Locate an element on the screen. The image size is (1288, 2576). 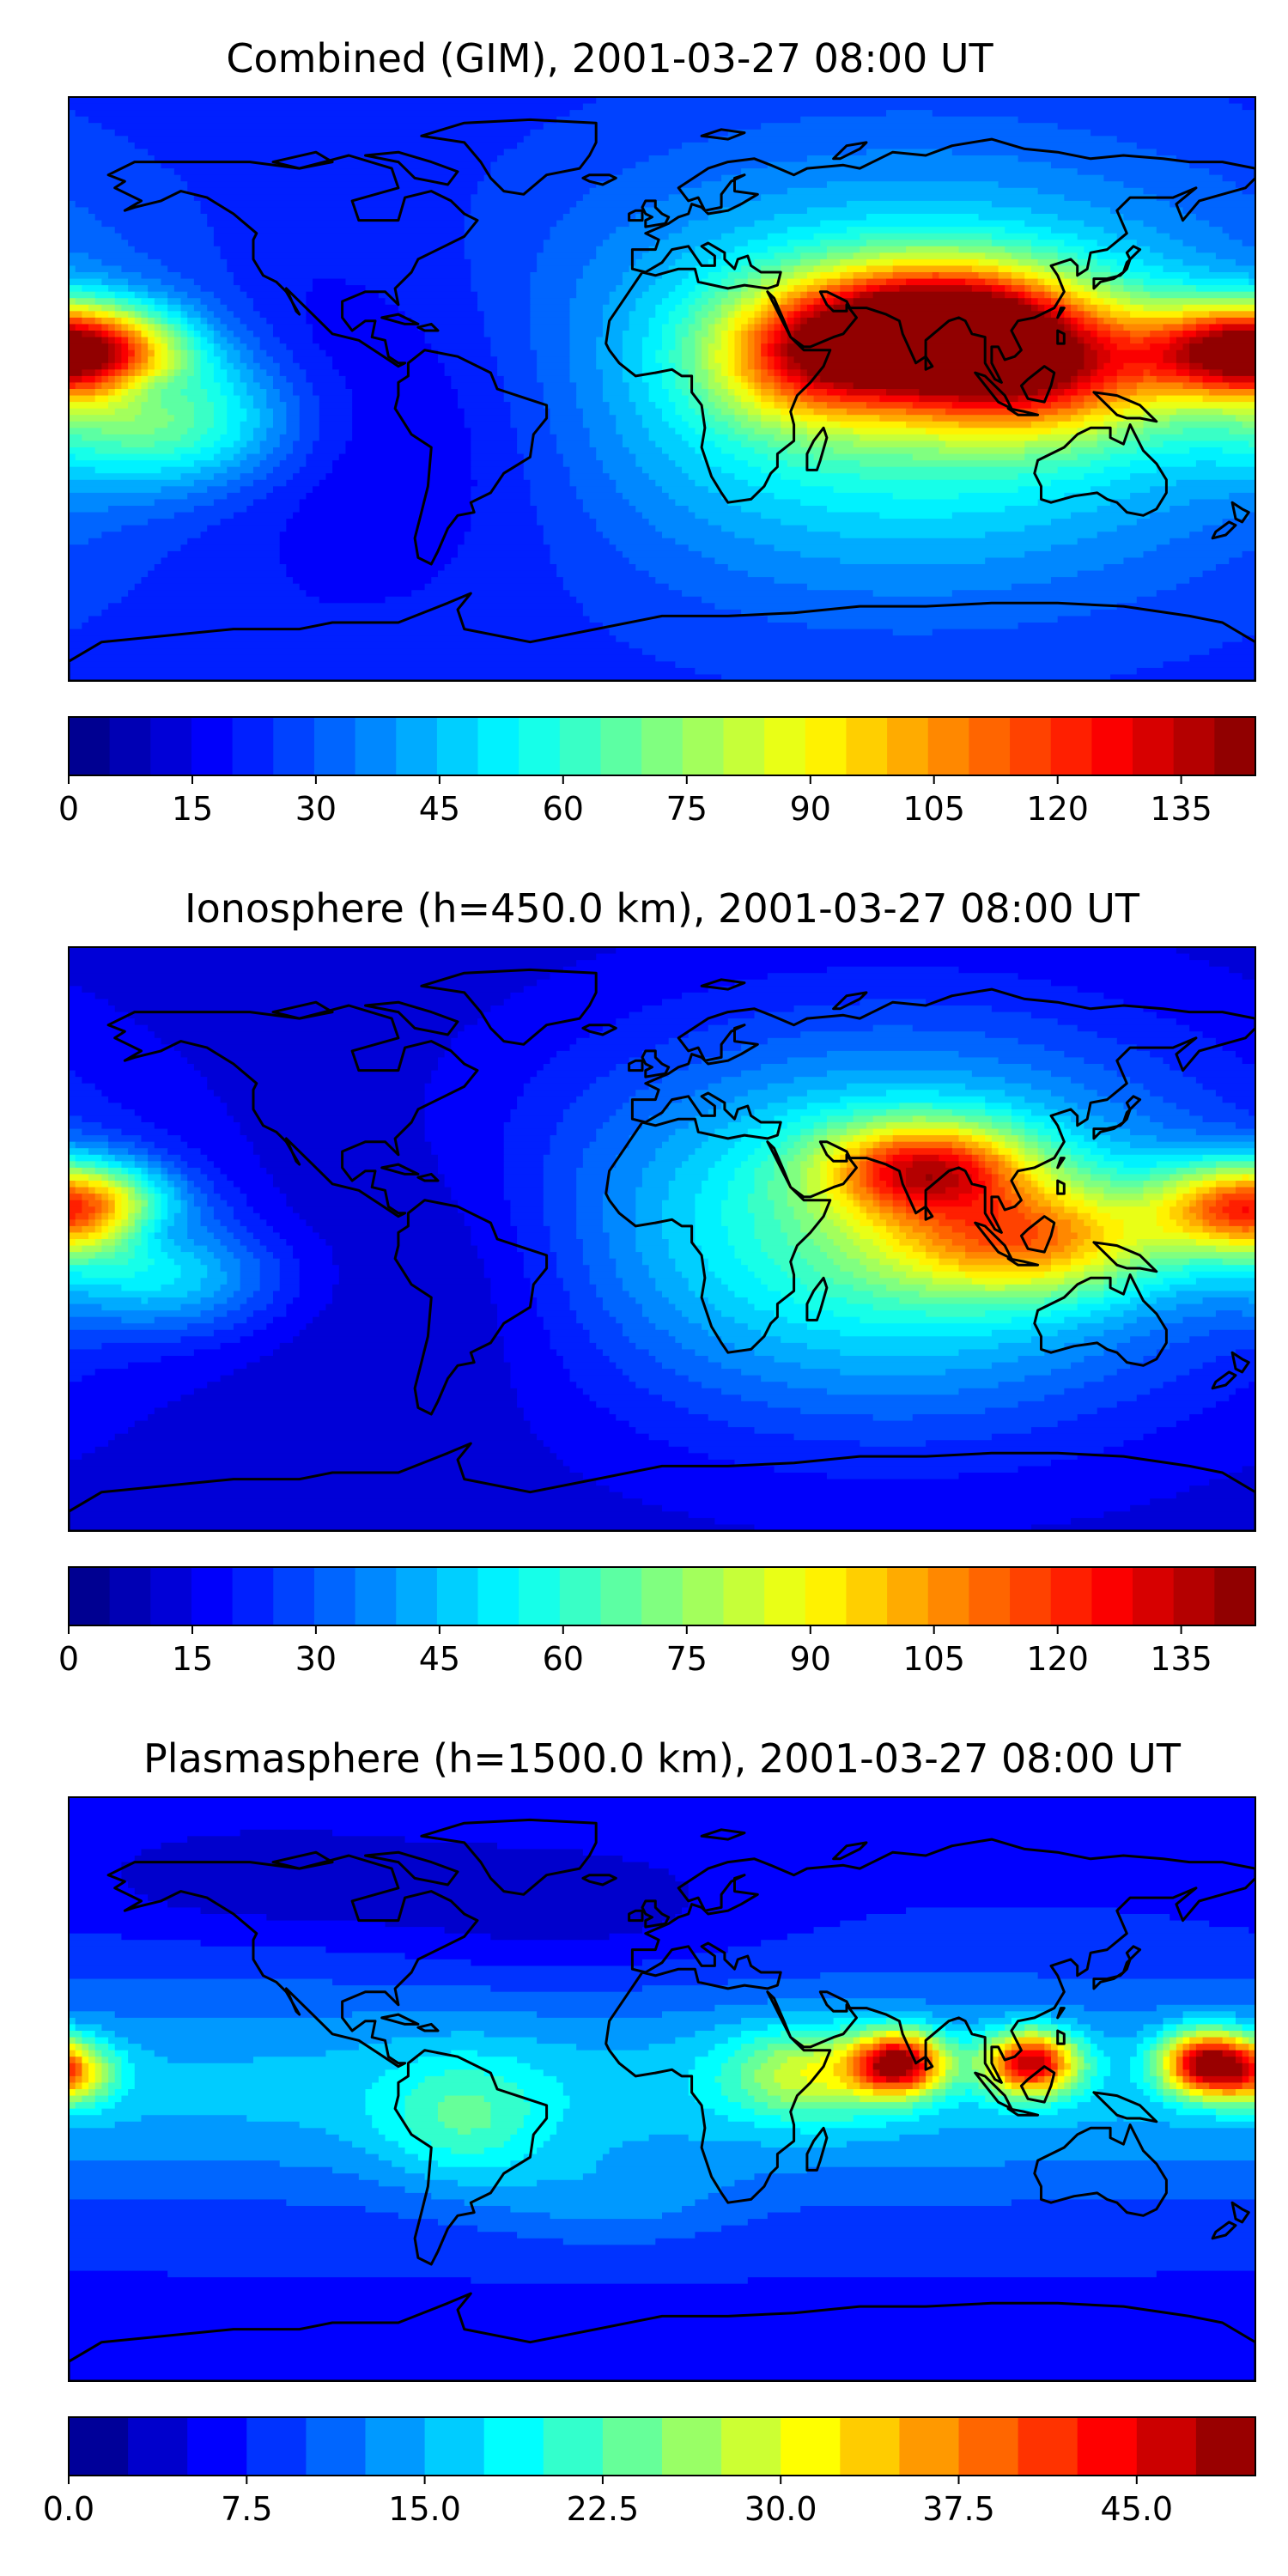
colorbar-swatch is located at coordinates (1112, 1596).